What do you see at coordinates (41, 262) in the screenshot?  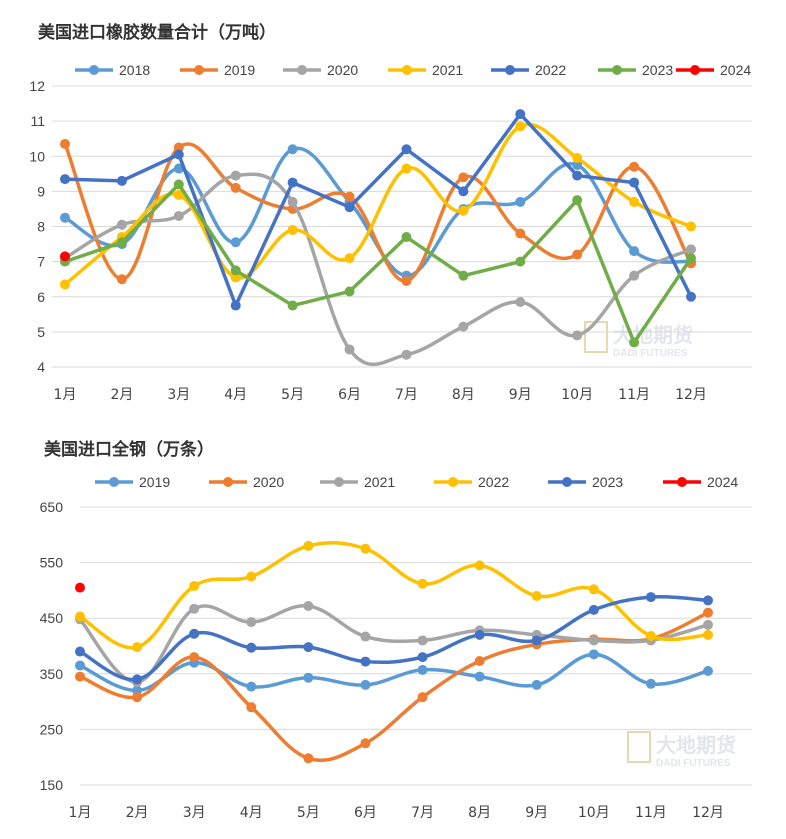 I see `y-tick-label: 7` at bounding box center [41, 262].